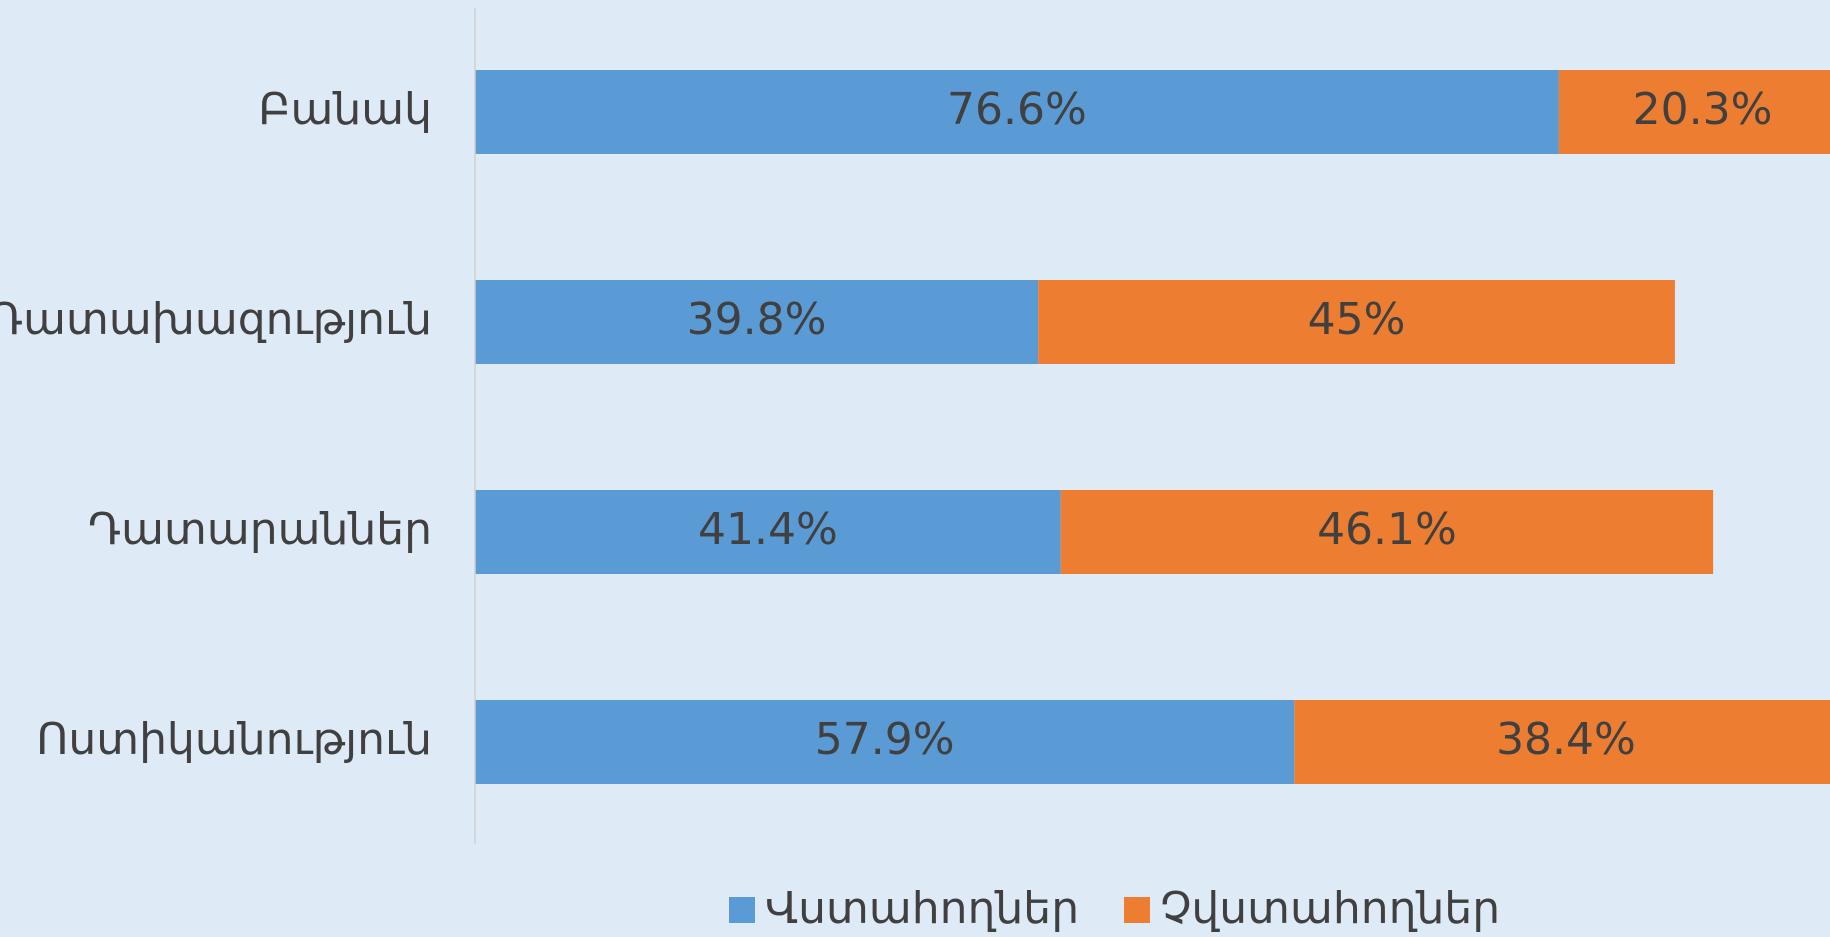  I want to click on category-label: Բանակ, so click(345, 109).